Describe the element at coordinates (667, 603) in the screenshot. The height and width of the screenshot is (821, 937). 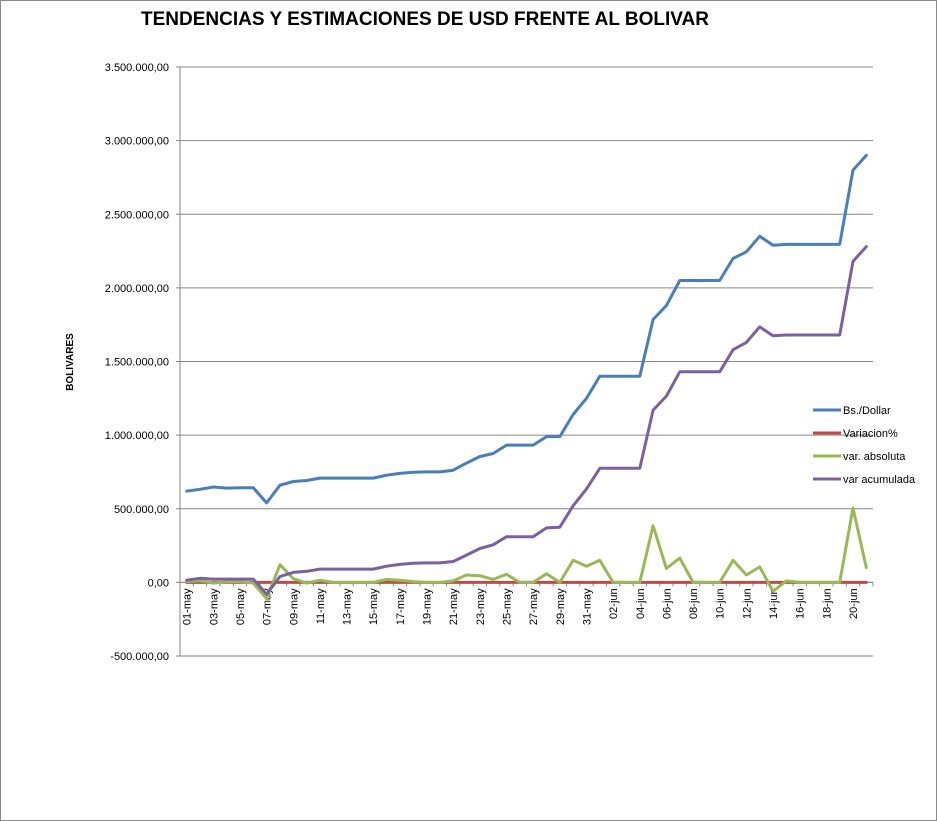
I see `x-tick-label: 06-jun` at that location.